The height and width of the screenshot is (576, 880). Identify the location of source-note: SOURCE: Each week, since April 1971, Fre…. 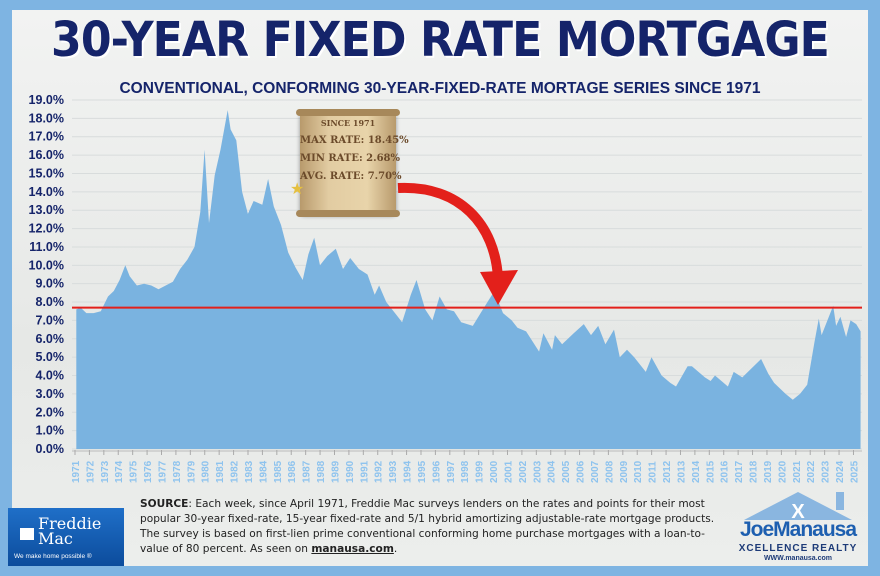
(432, 527).